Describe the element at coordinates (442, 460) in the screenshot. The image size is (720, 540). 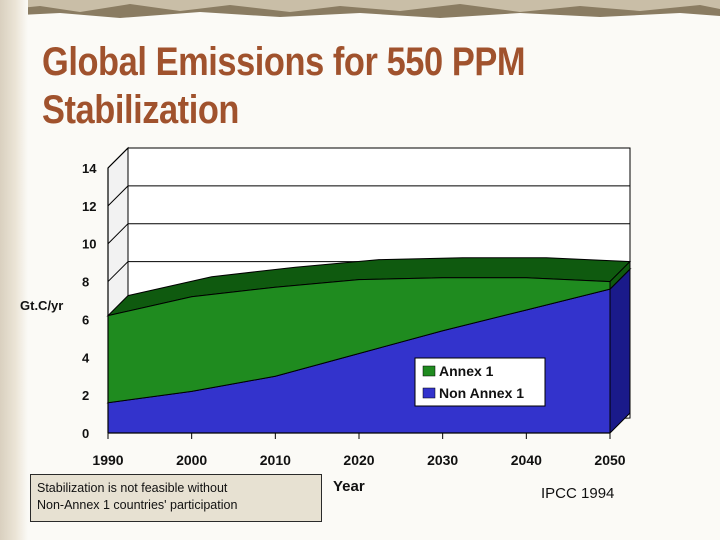
I see `x-tick-label: 2030` at that location.